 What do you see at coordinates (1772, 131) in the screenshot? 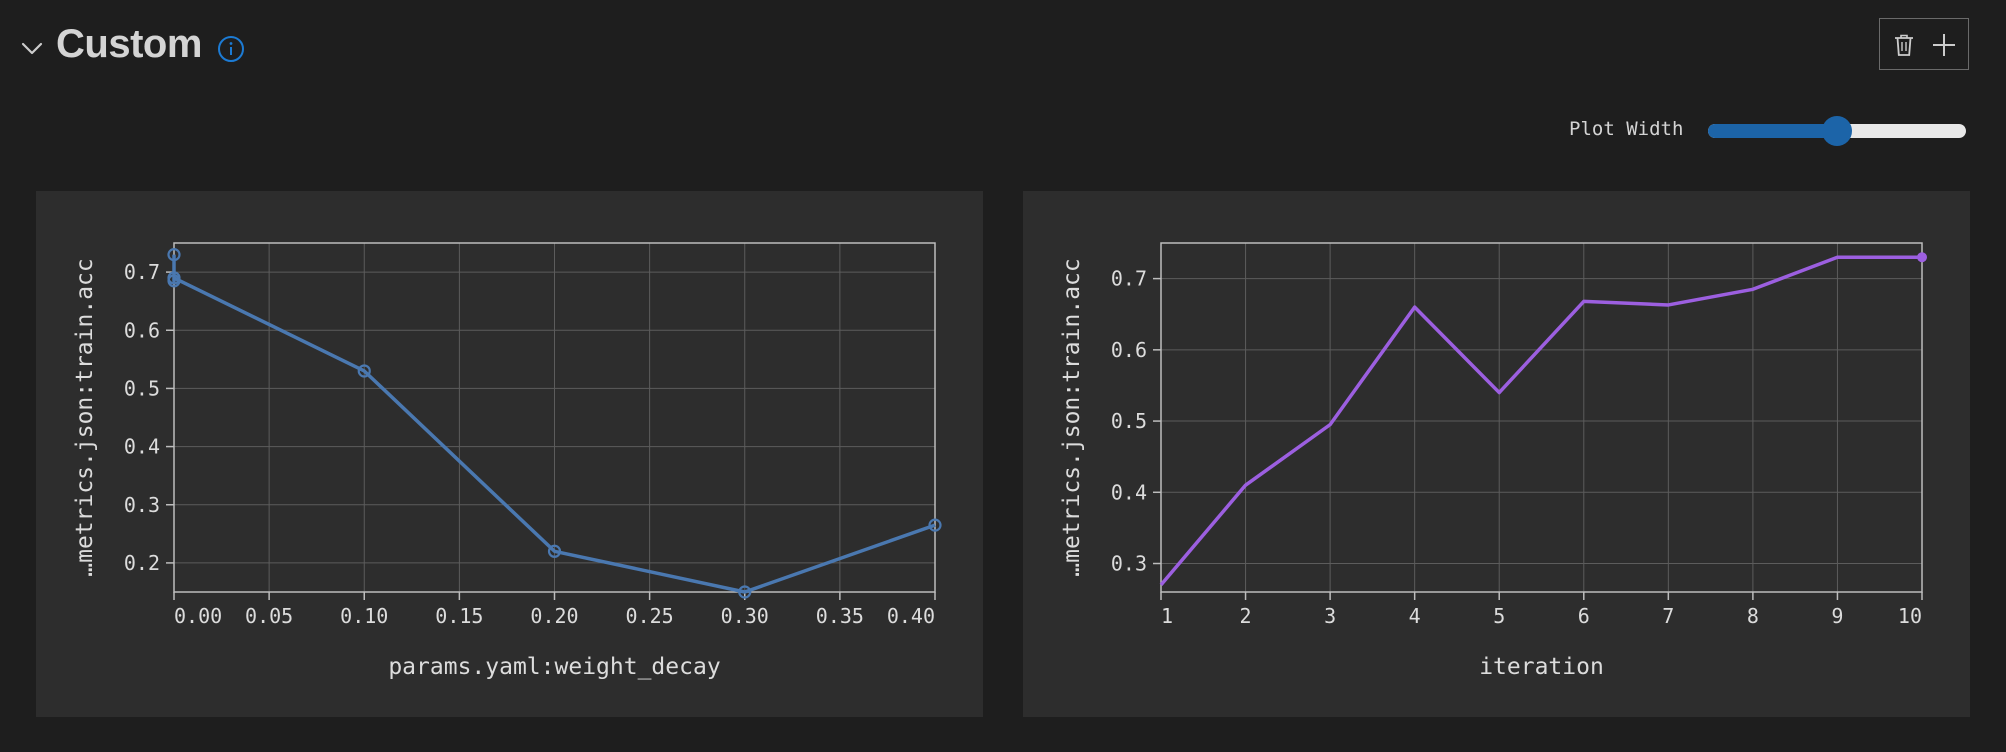
I see `slider-fill` at bounding box center [1772, 131].